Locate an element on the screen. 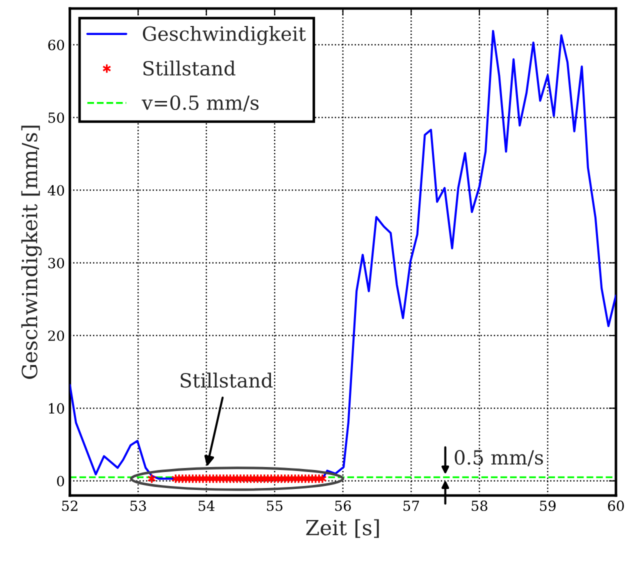 The image size is (635, 563). y-axis-title: Geschwindigkeit [mm/s] is located at coordinates (31, 252).